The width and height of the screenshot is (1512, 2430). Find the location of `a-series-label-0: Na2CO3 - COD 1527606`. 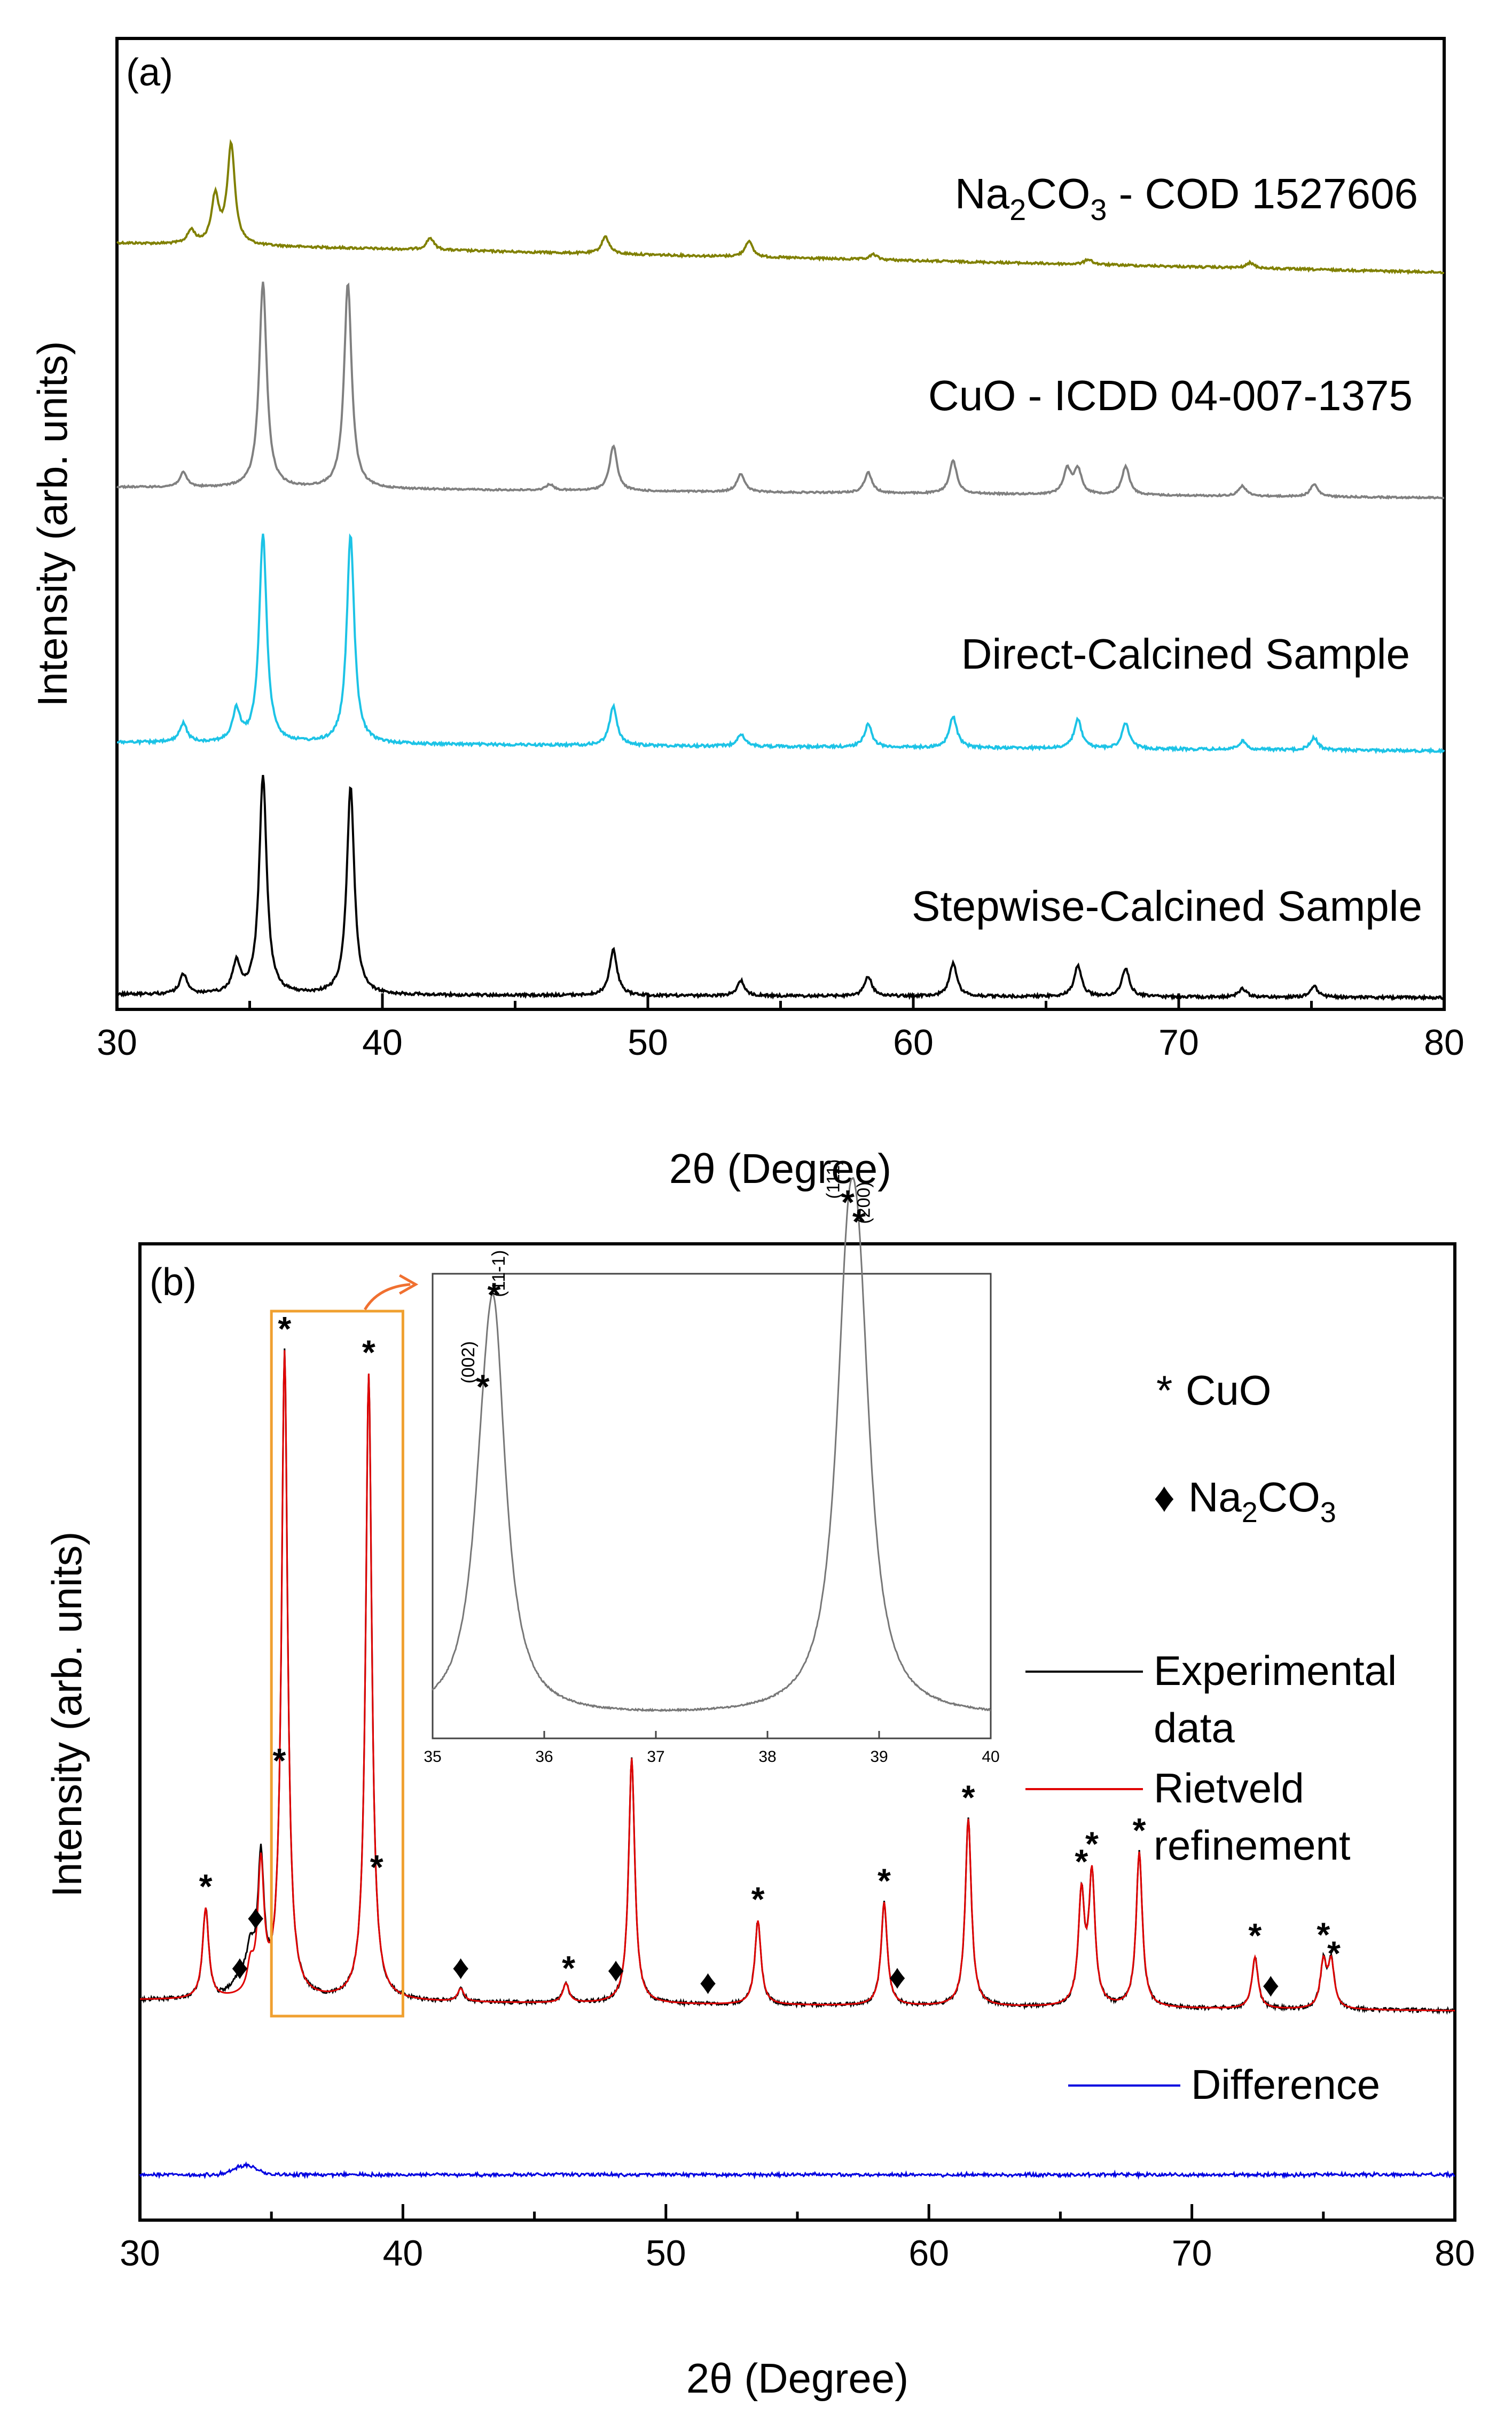

a-series-label-0: Na2CO3 - COD 1527606 is located at coordinates (1187, 198).